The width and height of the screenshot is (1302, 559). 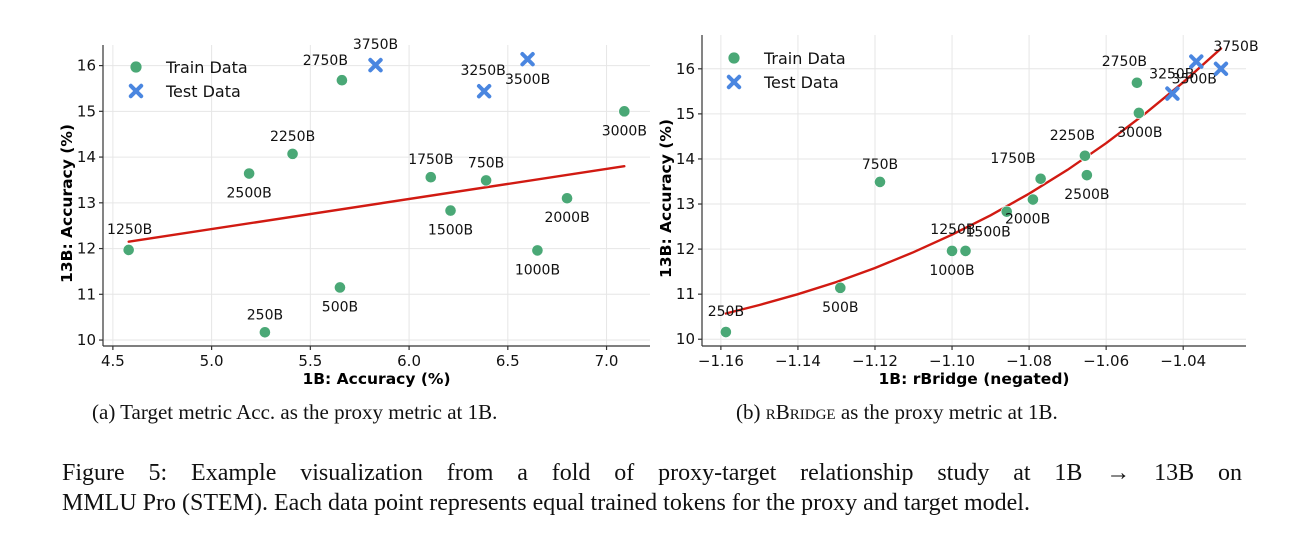 I want to click on x-tick-label: −1.14, so click(x=798, y=361).